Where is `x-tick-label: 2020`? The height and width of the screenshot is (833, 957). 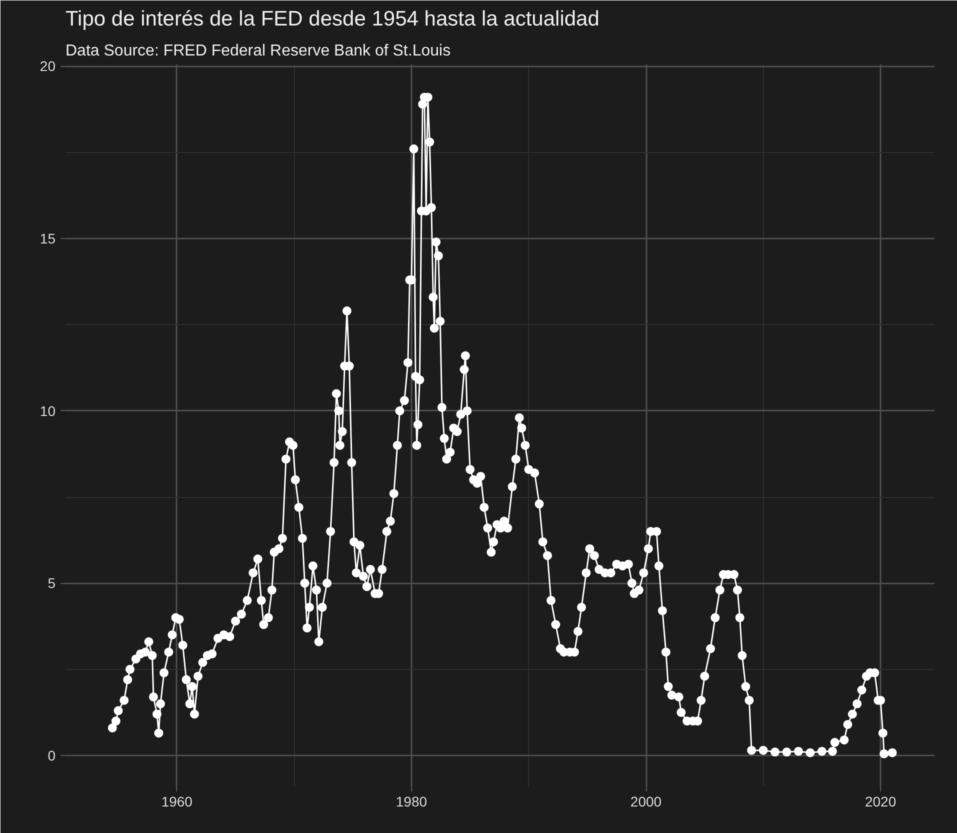 x-tick-label: 2020 is located at coordinates (880, 802).